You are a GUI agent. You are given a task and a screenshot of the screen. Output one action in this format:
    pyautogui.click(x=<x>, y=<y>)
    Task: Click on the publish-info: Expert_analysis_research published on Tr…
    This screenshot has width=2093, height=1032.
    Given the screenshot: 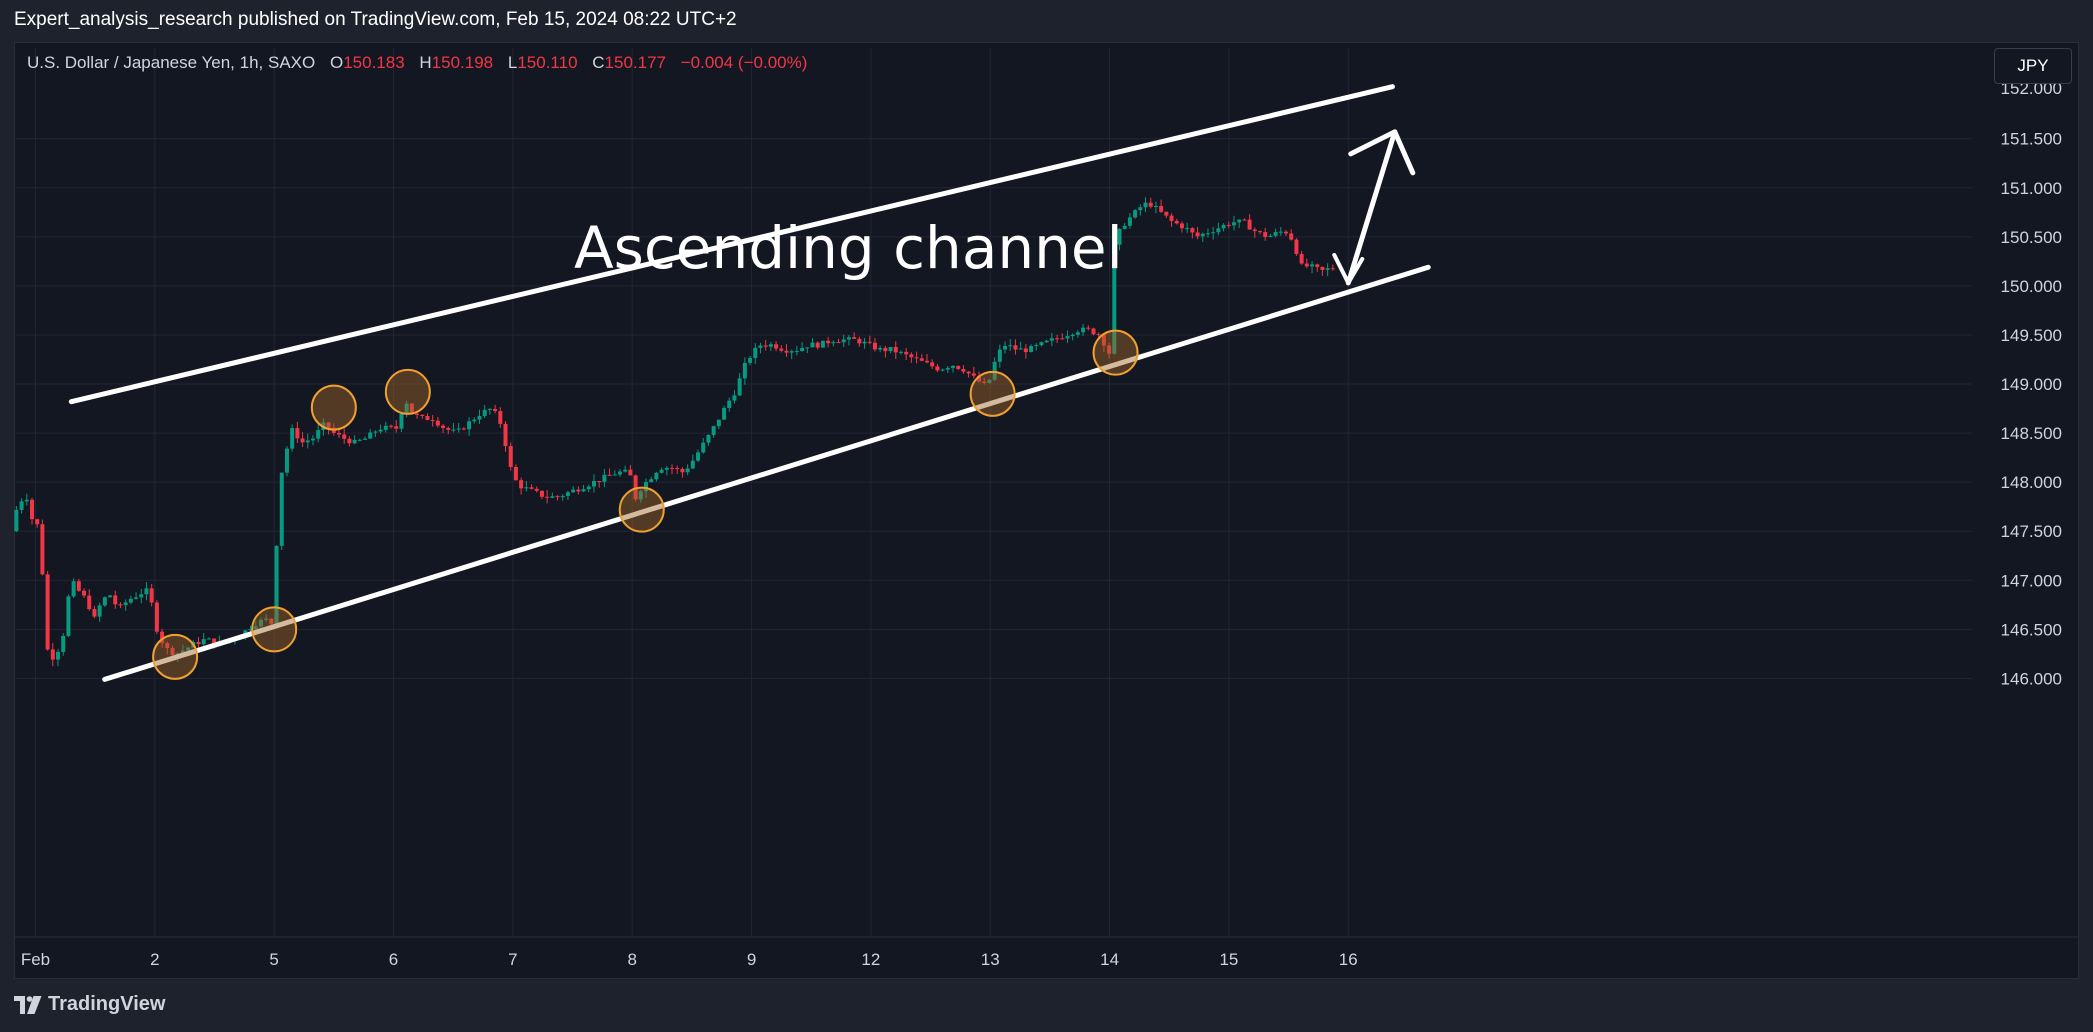 What is the action you would take?
    pyautogui.click(x=375, y=19)
    